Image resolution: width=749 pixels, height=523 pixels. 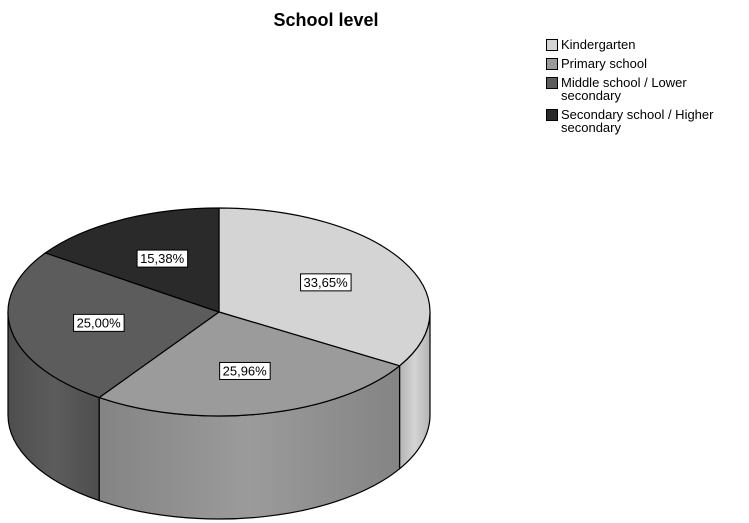 What do you see at coordinates (637, 121) in the screenshot?
I see `legend-label: Secondary school / Higher secondary` at bounding box center [637, 121].